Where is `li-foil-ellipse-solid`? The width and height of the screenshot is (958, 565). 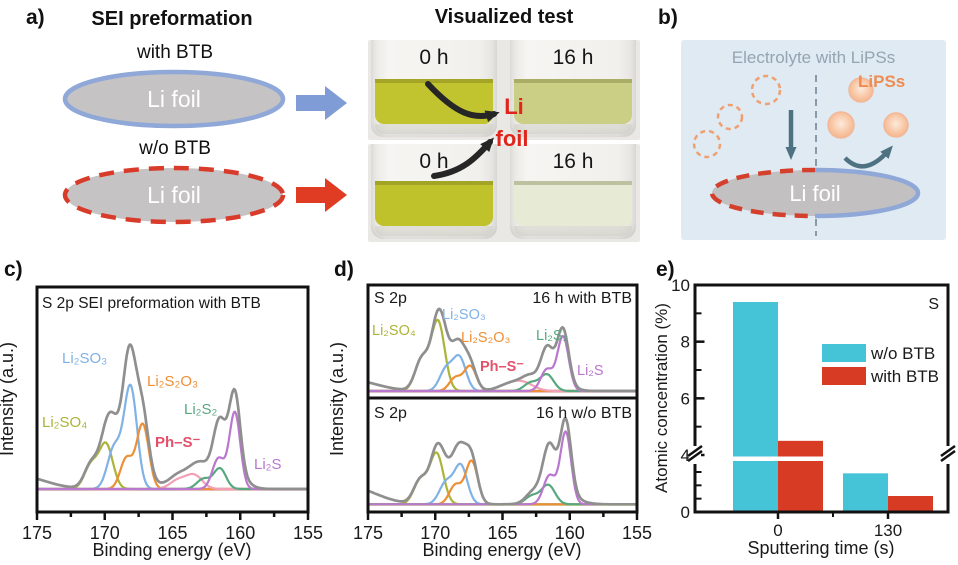
li-foil-ellipse-solid is located at coordinates (174, 99).